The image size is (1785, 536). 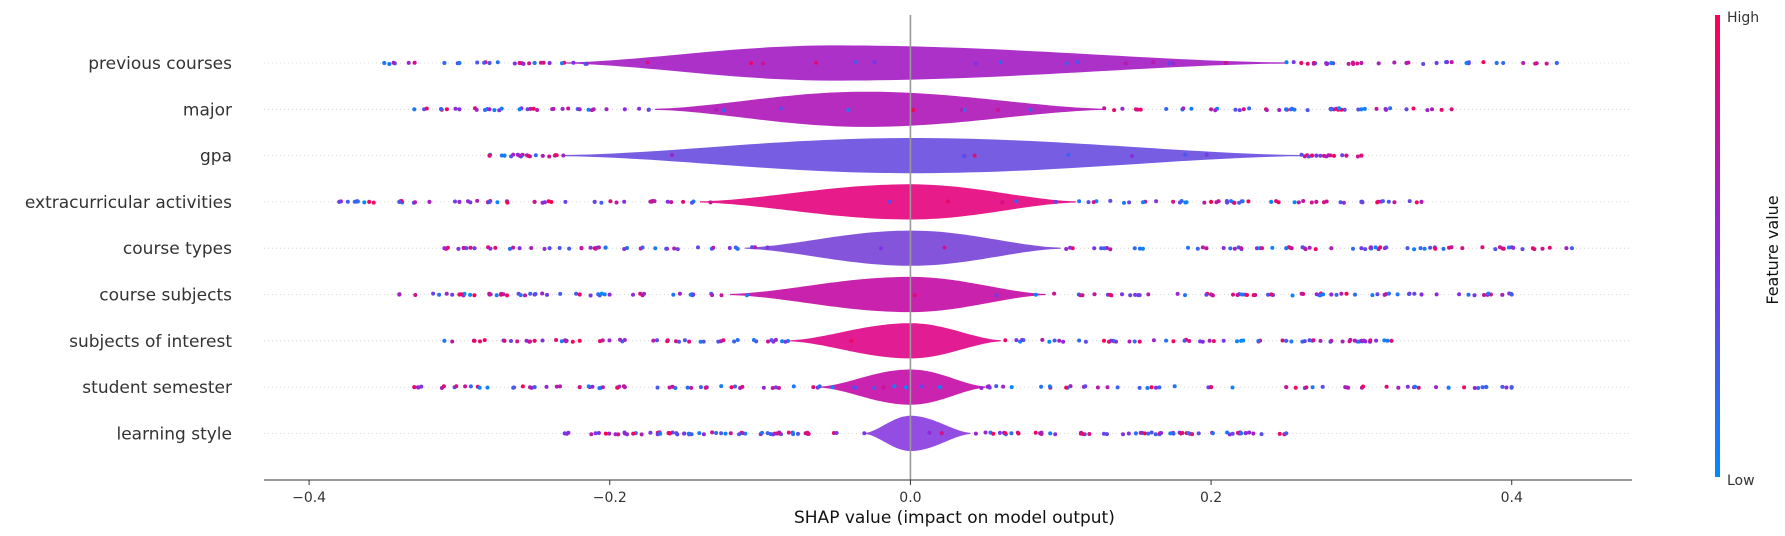 What do you see at coordinates (857, 387) in the screenshot?
I see `feature-row: student semester` at bounding box center [857, 387].